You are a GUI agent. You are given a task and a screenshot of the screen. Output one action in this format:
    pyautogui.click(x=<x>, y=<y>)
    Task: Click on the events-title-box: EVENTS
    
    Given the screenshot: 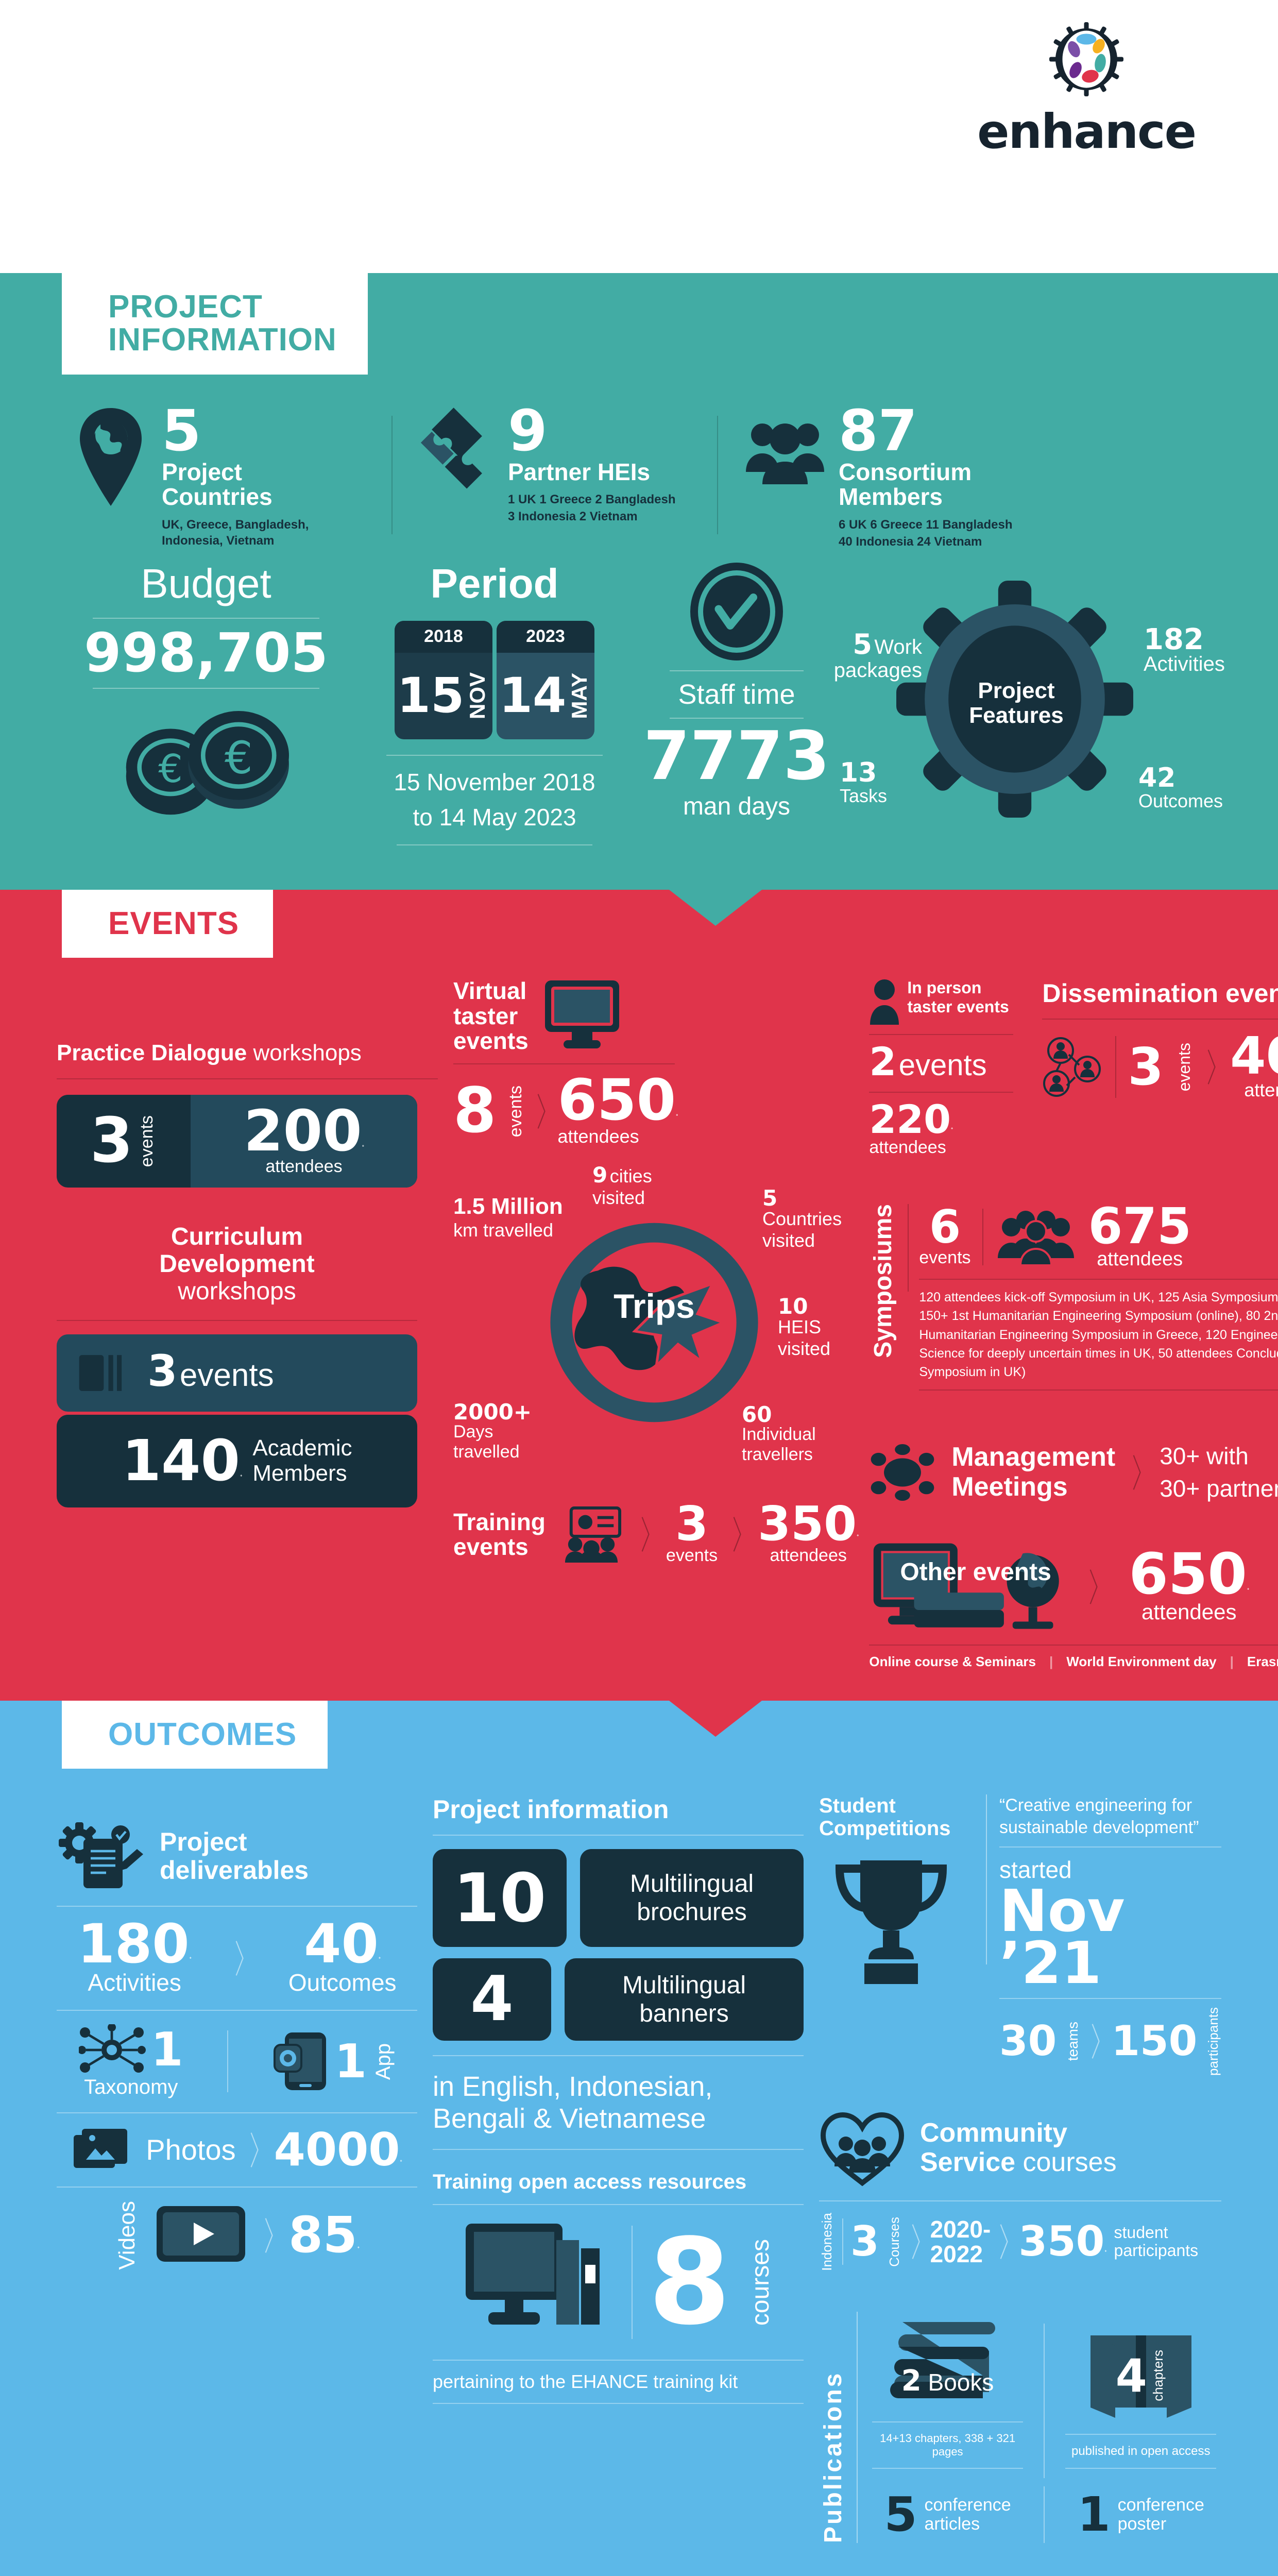 What is the action you would take?
    pyautogui.click(x=167, y=923)
    